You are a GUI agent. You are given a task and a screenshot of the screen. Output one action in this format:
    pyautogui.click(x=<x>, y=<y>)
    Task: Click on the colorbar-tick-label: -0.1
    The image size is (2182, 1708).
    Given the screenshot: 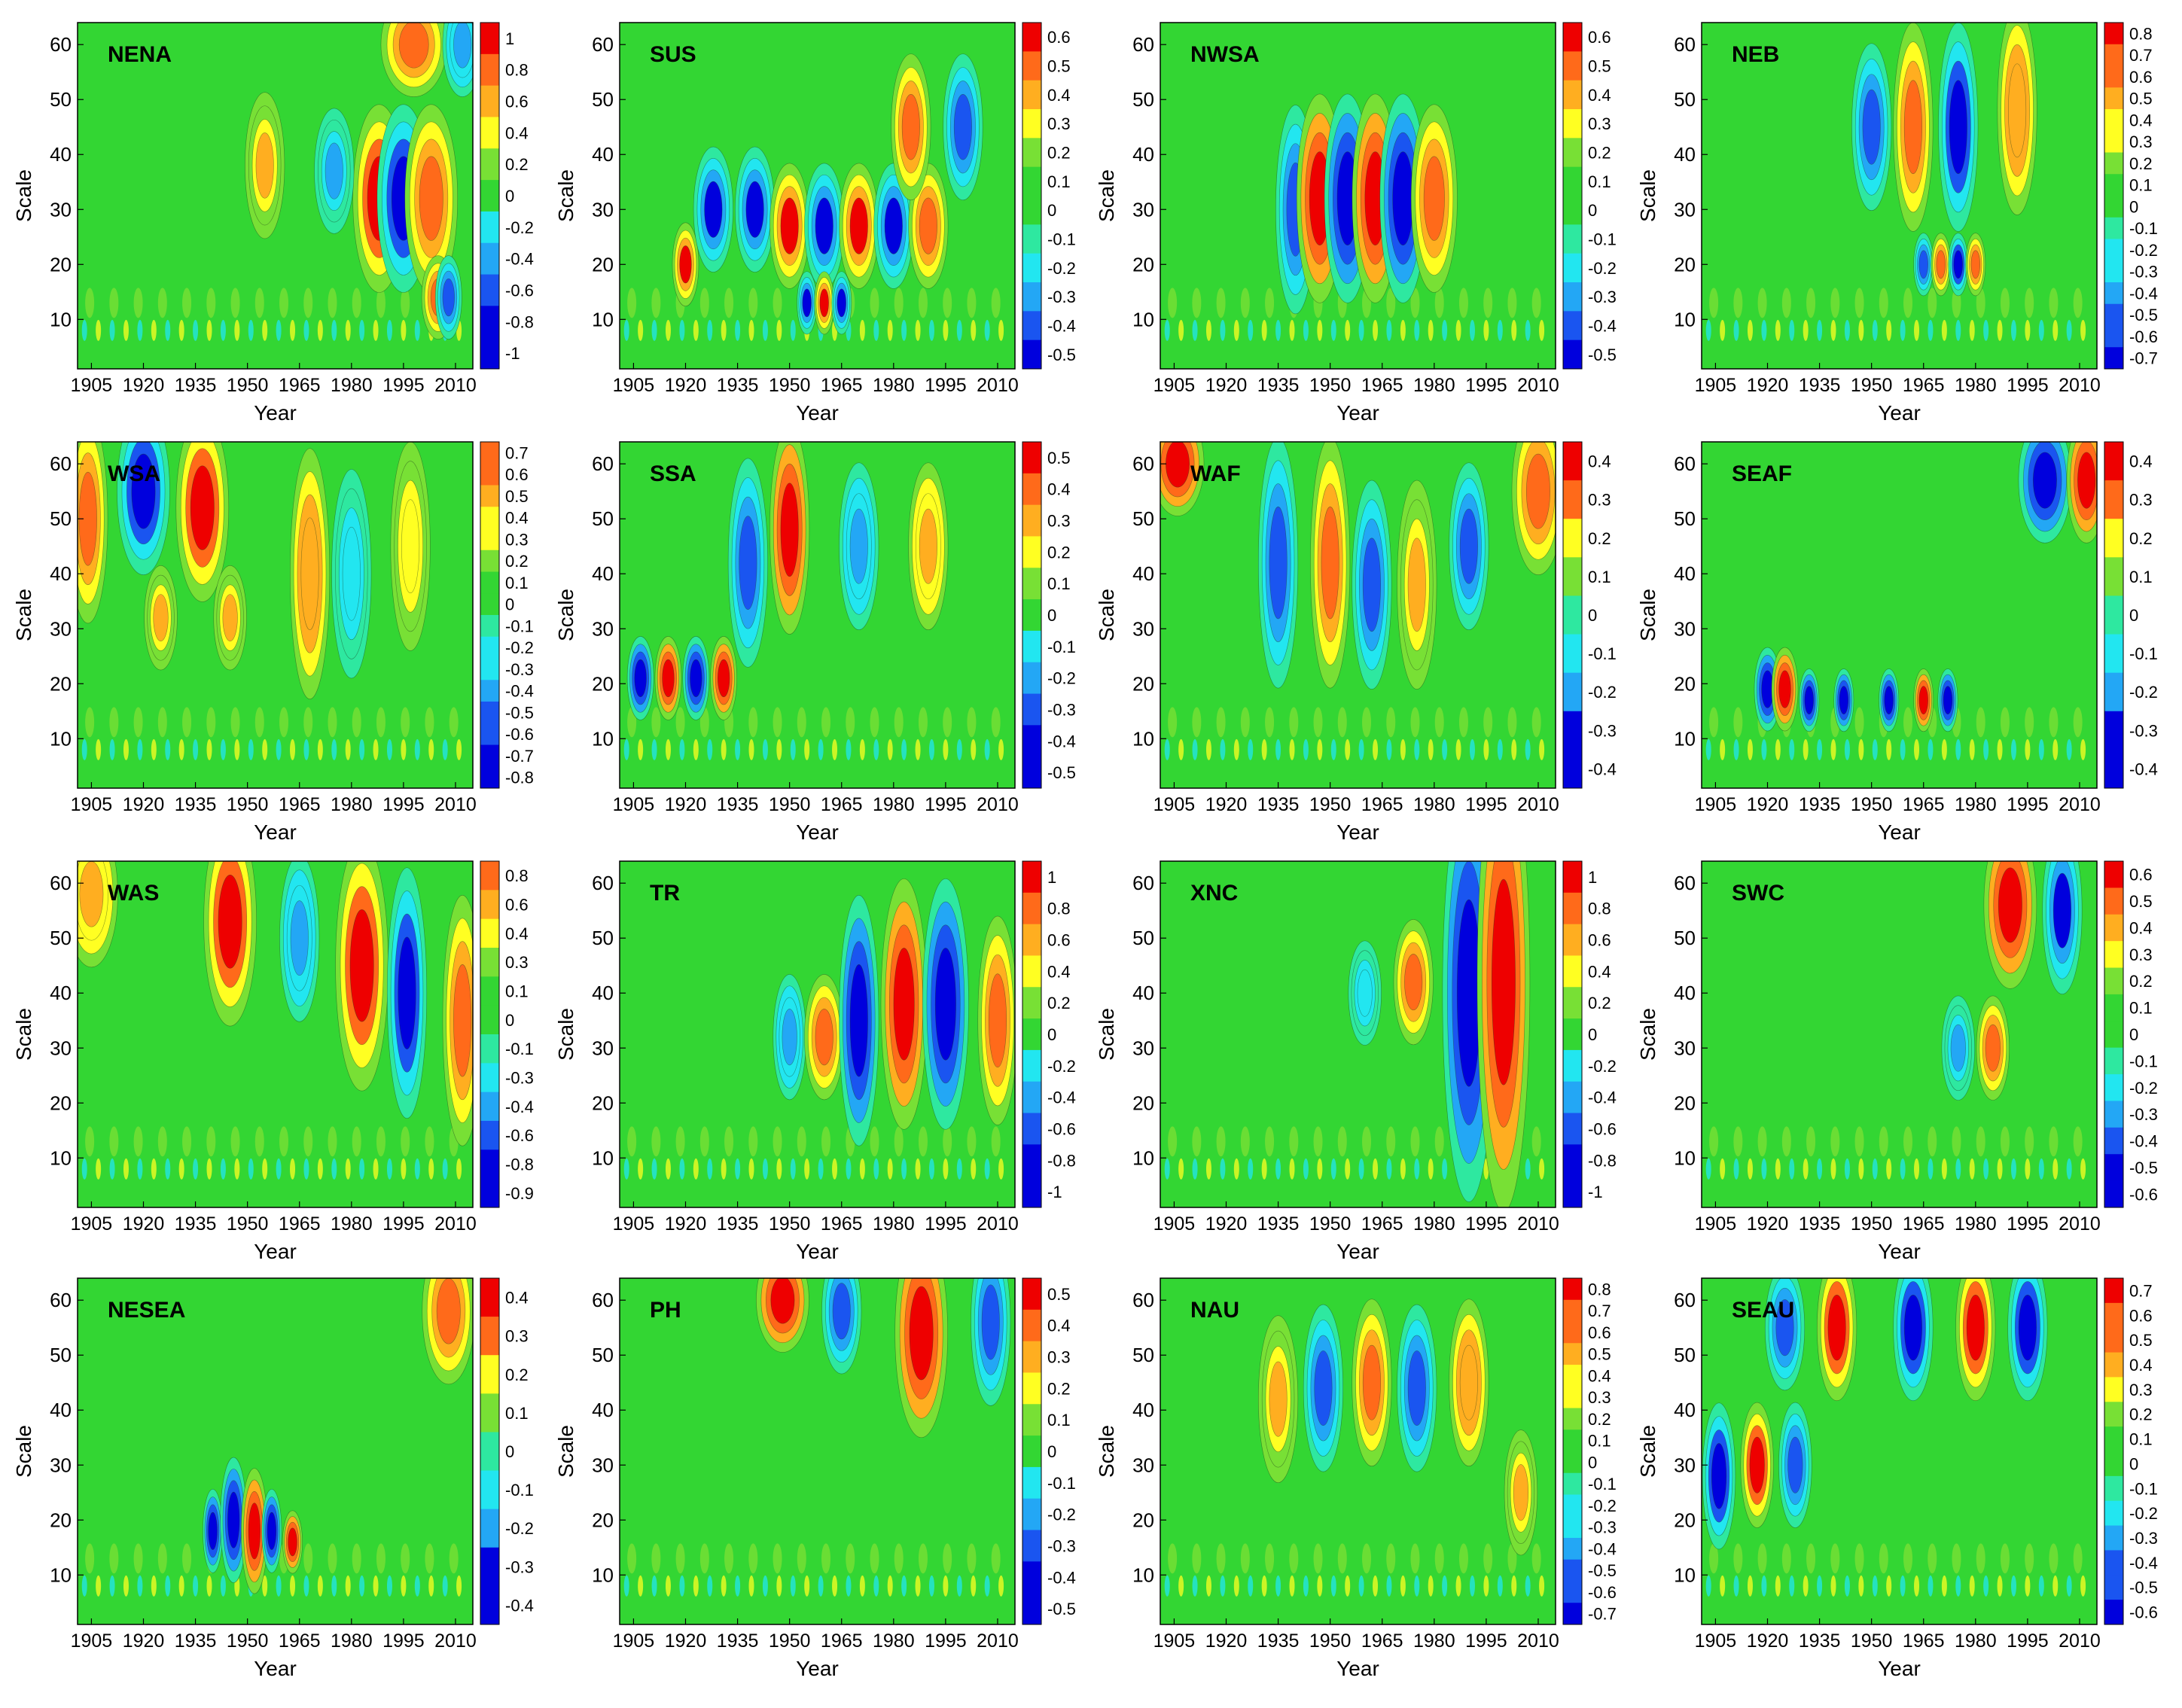 What is the action you would take?
    pyautogui.click(x=519, y=626)
    